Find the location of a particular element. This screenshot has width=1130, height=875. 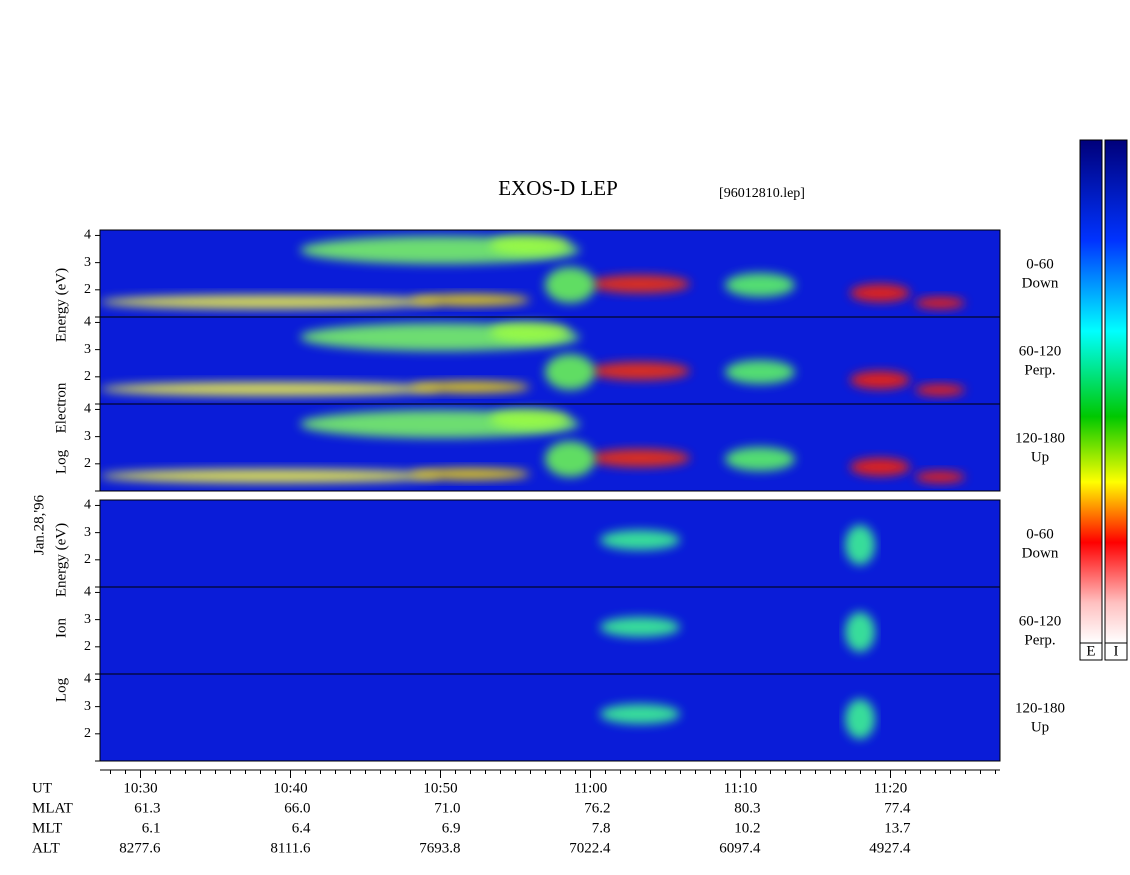

x-tick-label: 10:50 is located at coordinates (440, 788).